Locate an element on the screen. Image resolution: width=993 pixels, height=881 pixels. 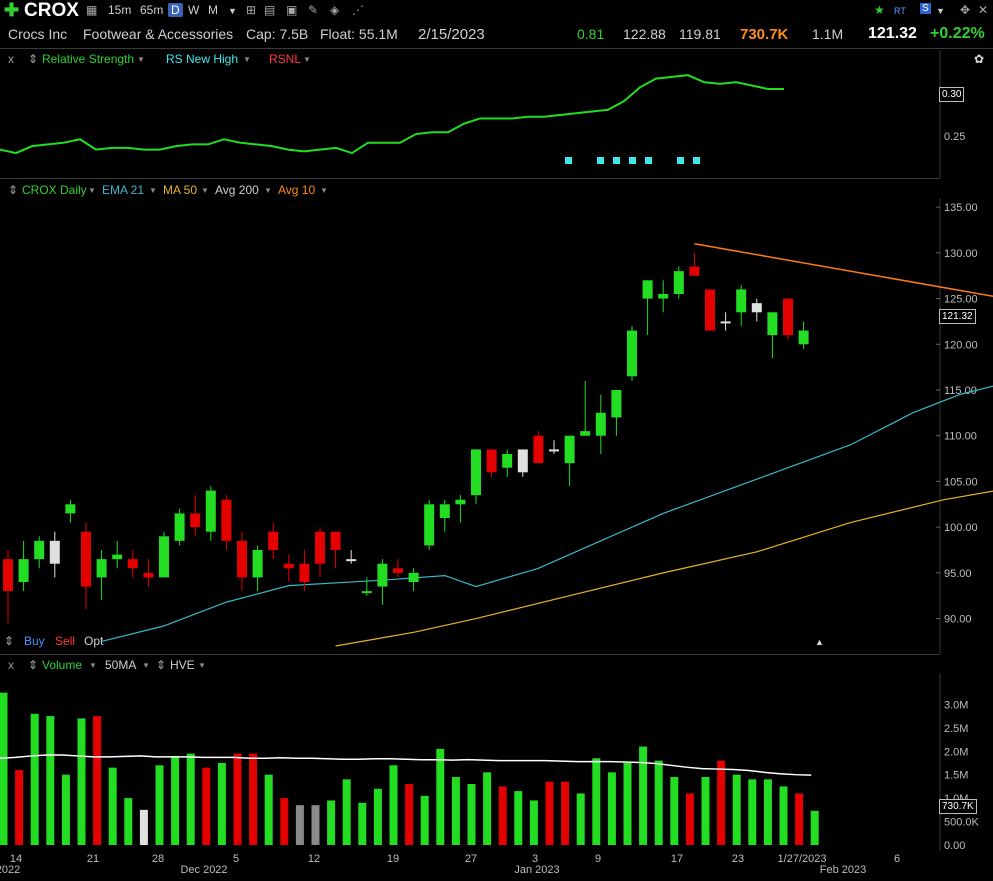
ema21-label: EMA 21 is located at coordinates (123, 190).